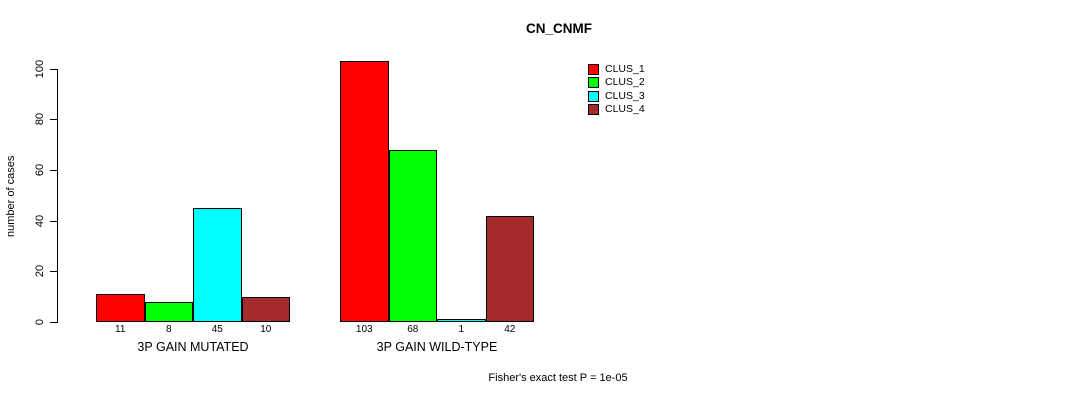 The image size is (1090, 400). I want to click on legend-row: CLUS_3, so click(616, 95).